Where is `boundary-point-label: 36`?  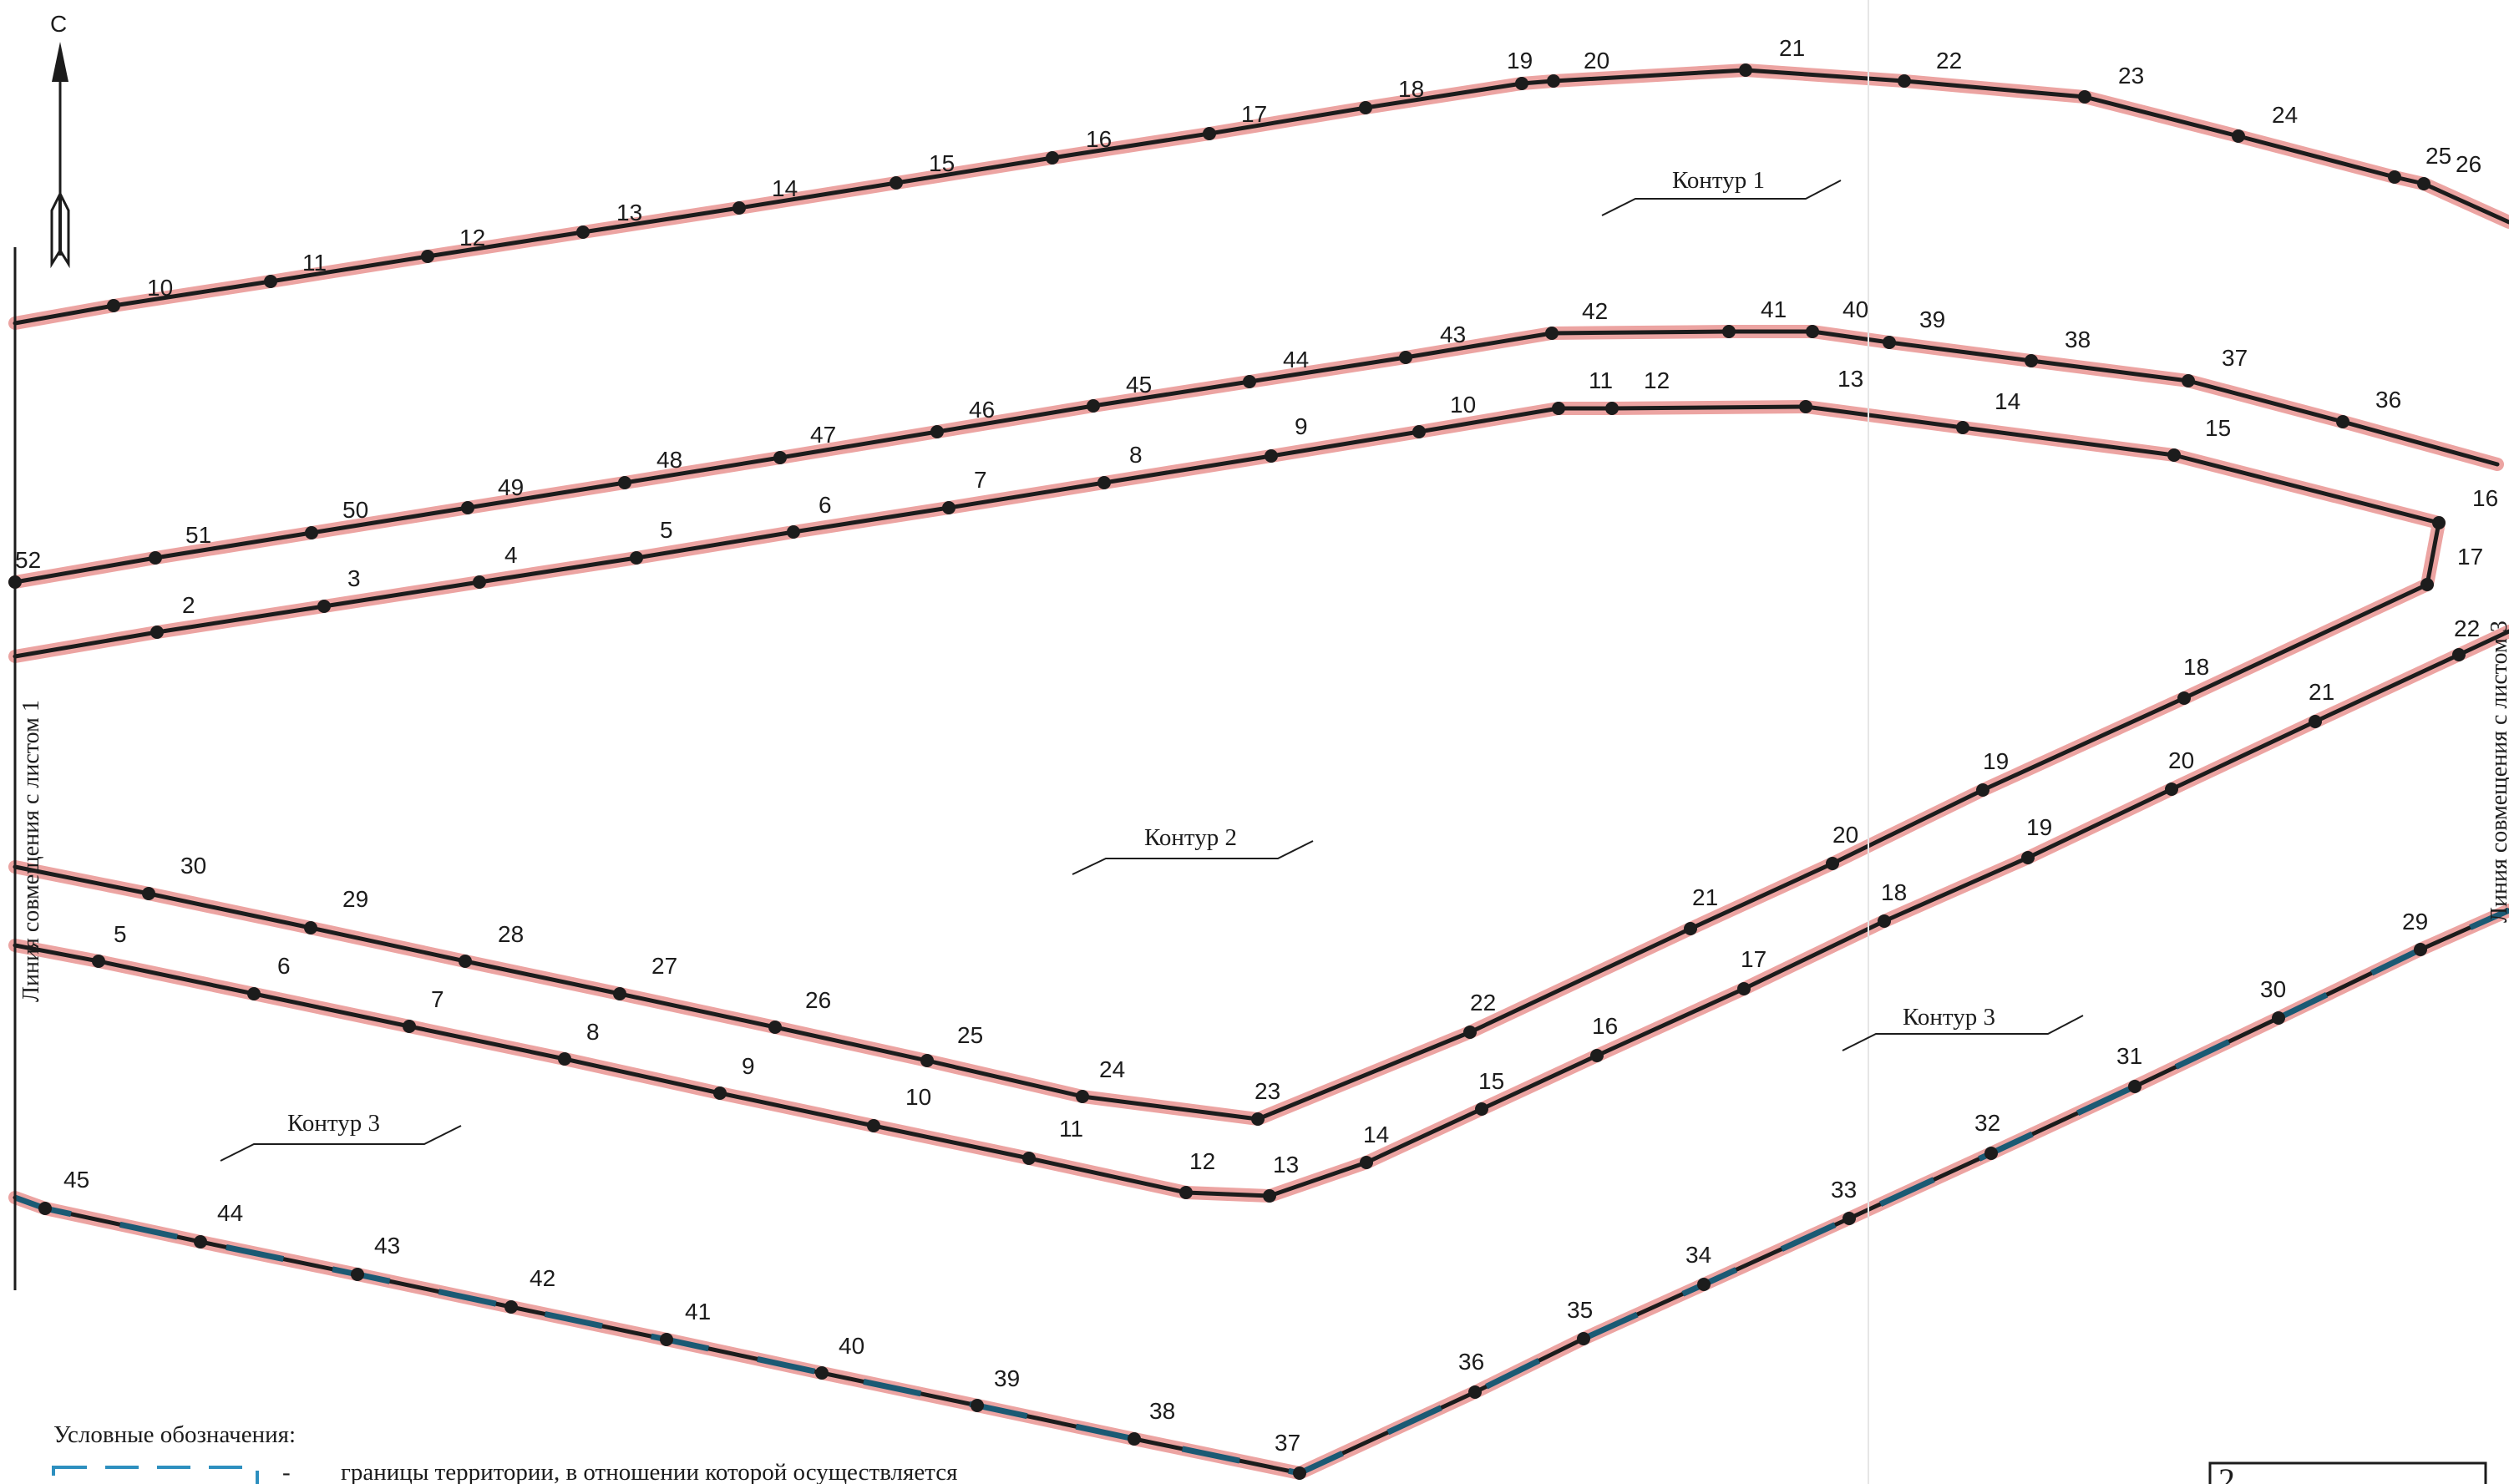 boundary-point-label: 36 is located at coordinates (1471, 1362).